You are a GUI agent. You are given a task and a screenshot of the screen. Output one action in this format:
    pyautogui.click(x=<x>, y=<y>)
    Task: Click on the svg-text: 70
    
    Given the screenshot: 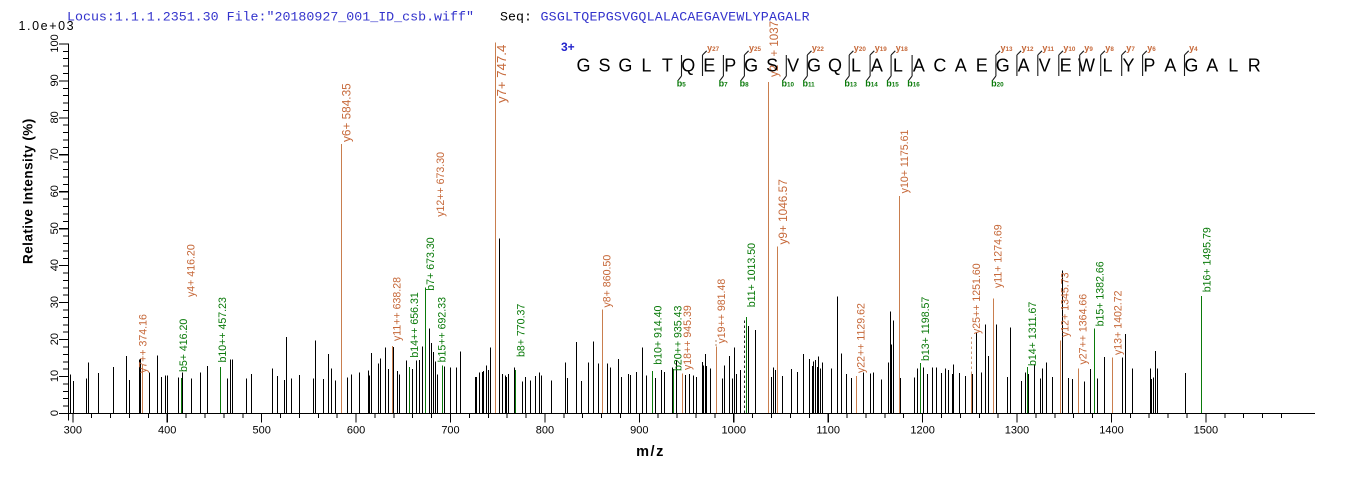 What is the action you would take?
    pyautogui.click(x=55, y=154)
    